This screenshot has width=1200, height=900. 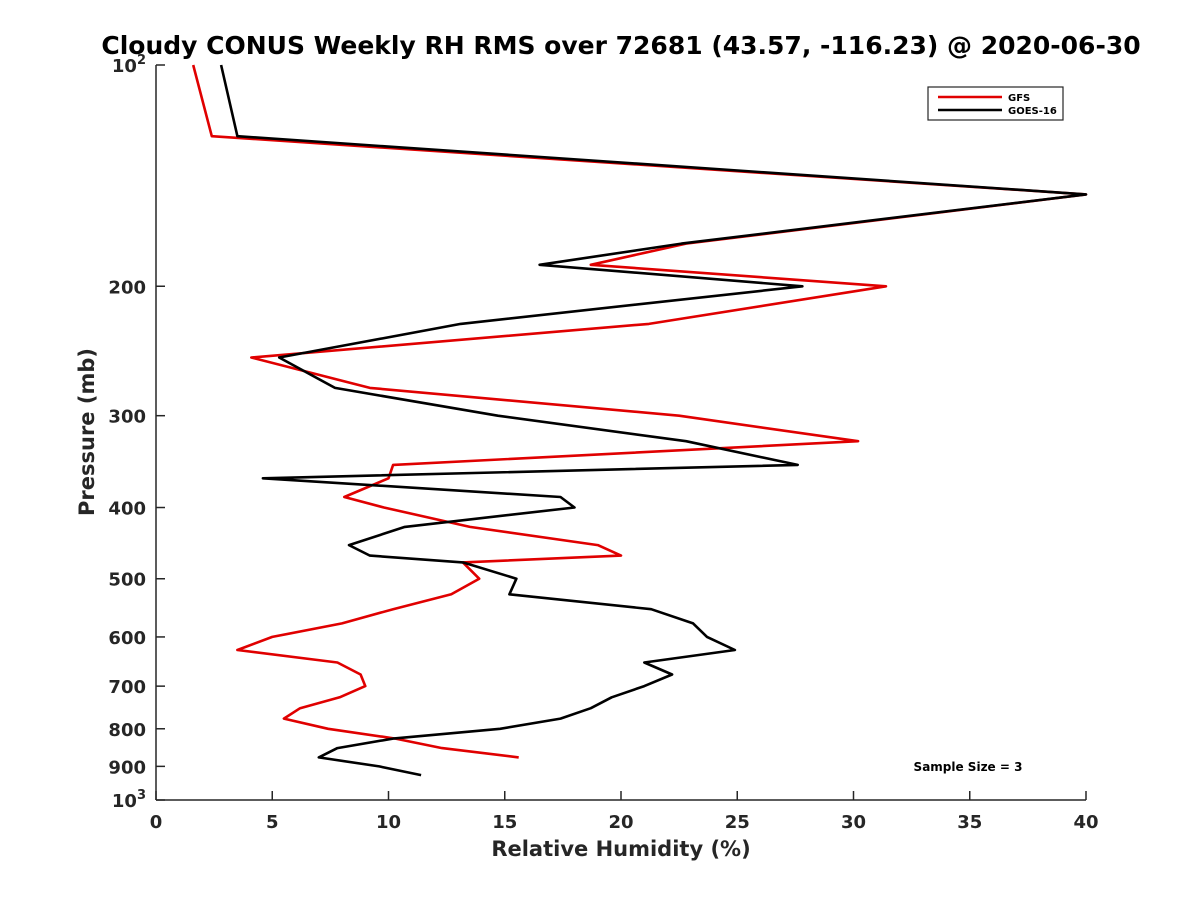 I want to click on x-tick-label-40: 40, so click(x=1085, y=822).